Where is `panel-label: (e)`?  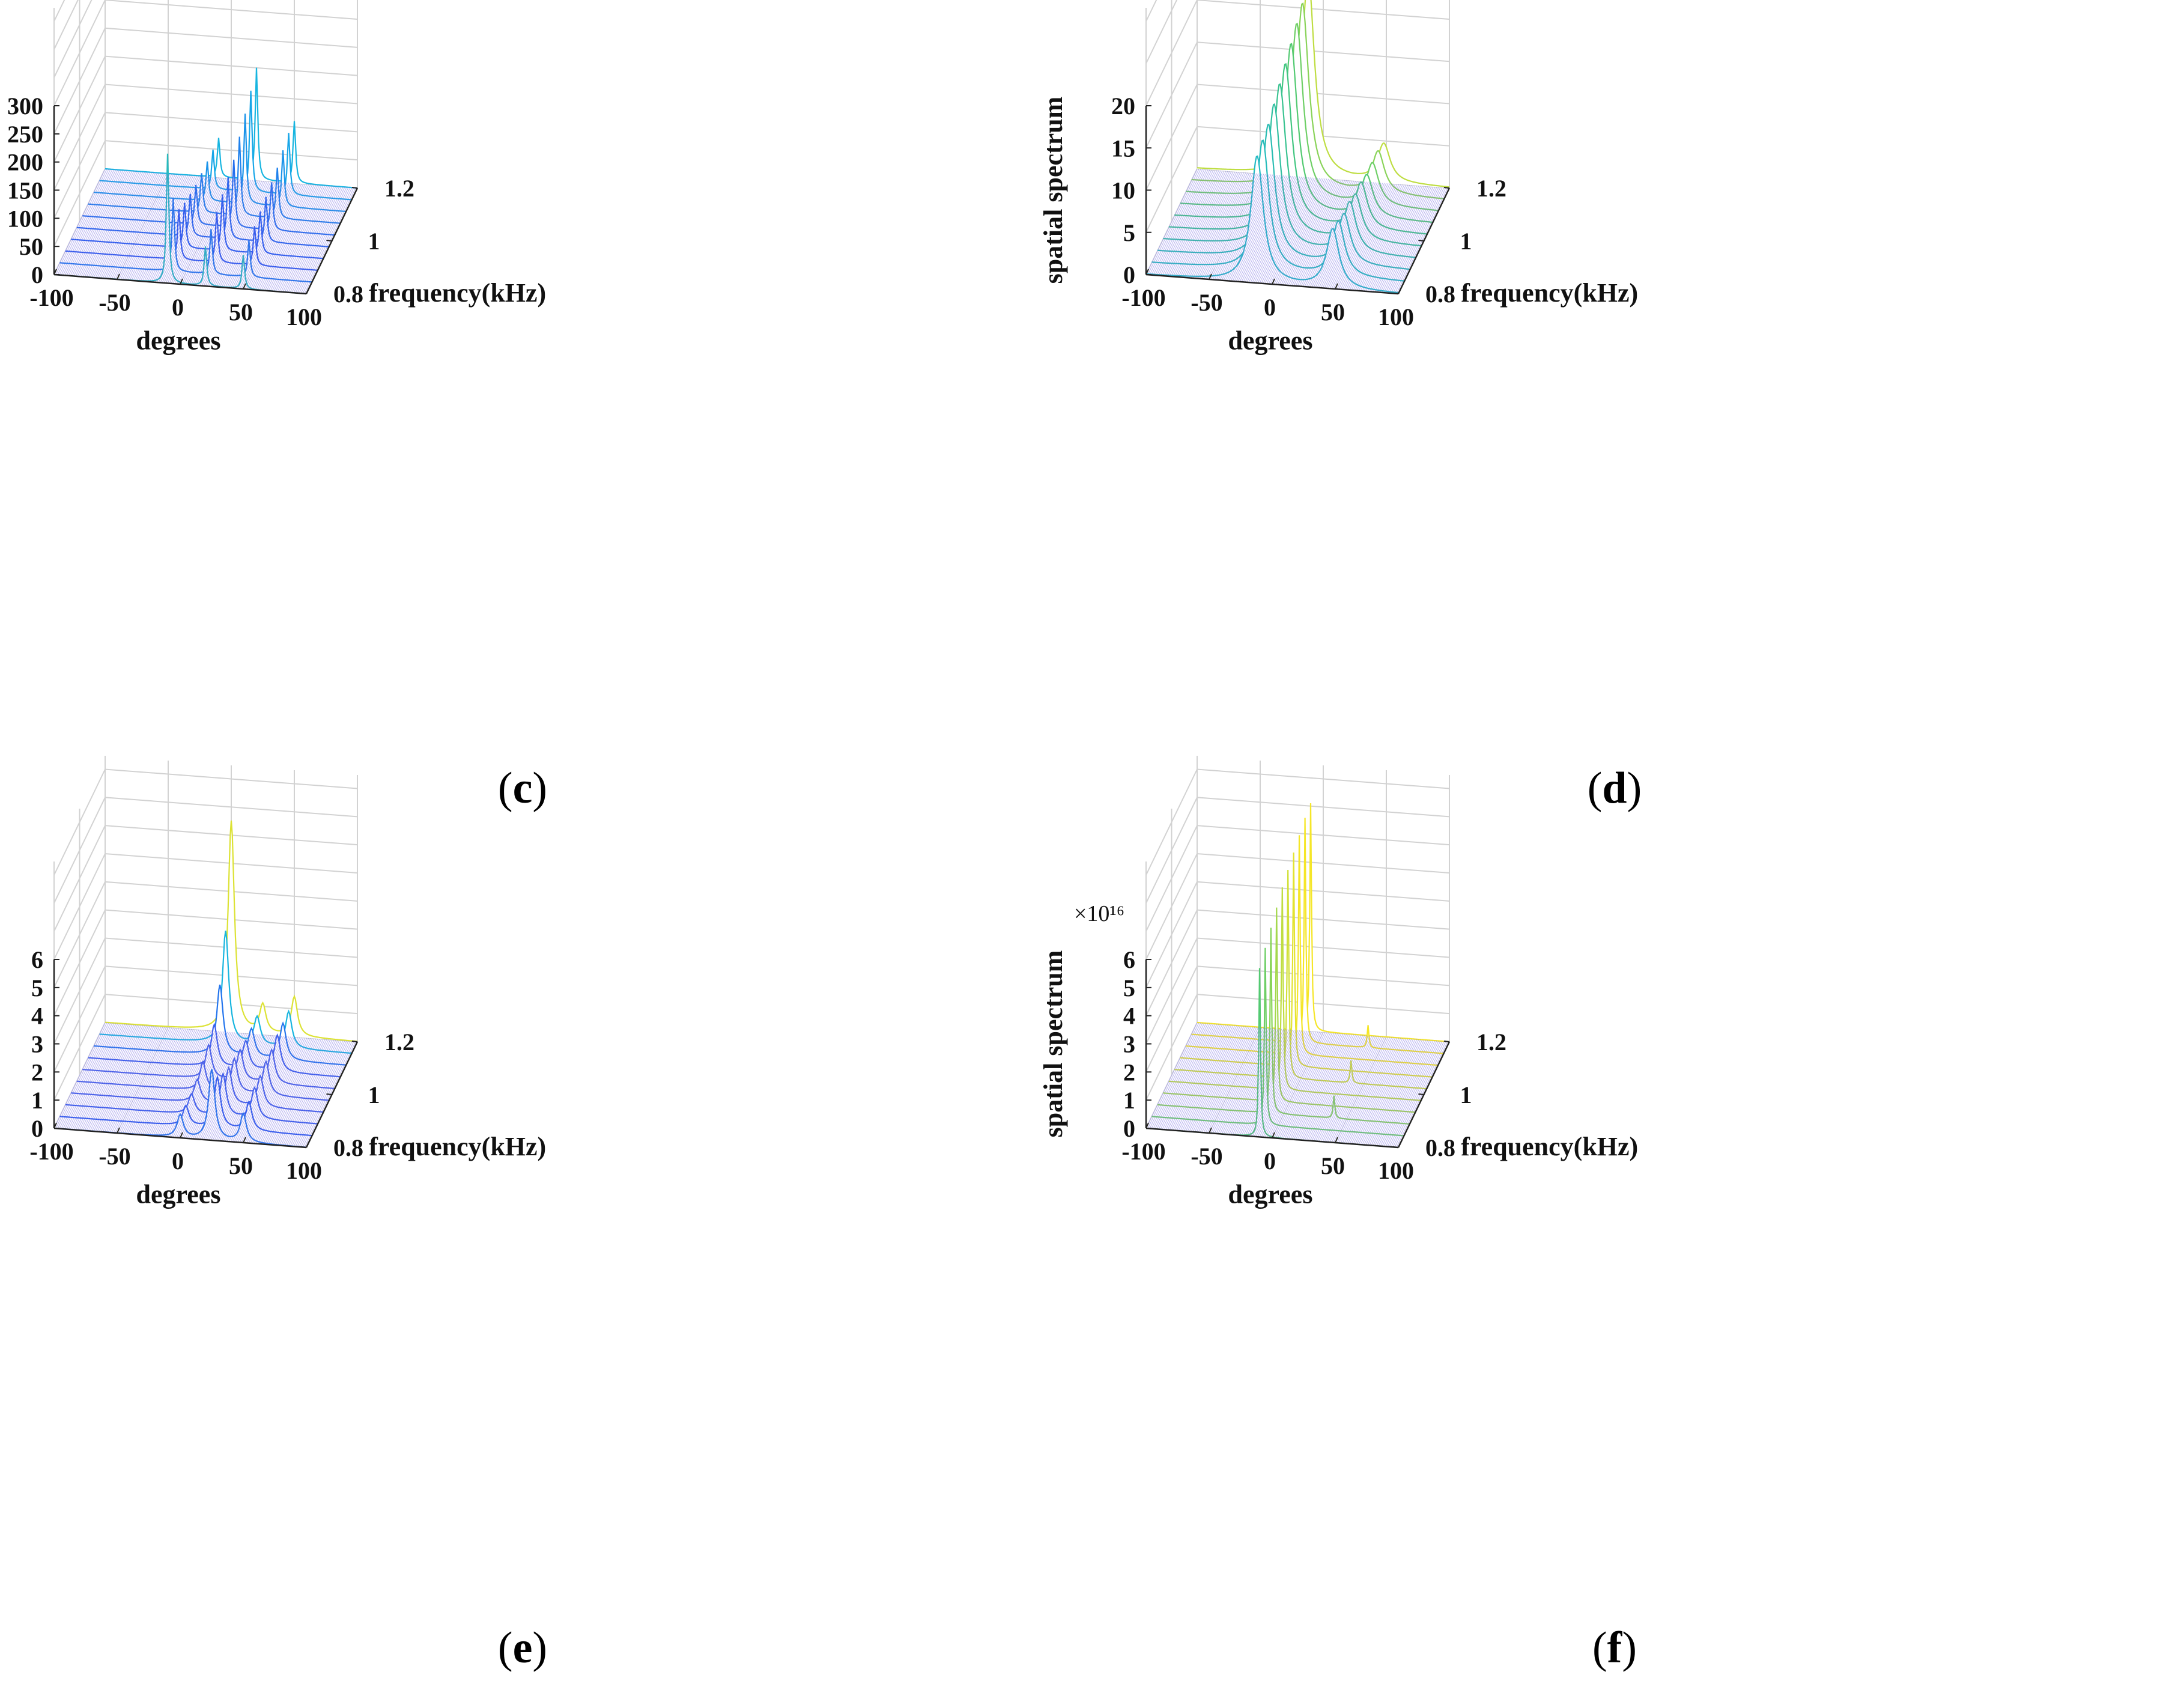
panel-label: (e) is located at coordinates (523, 1648).